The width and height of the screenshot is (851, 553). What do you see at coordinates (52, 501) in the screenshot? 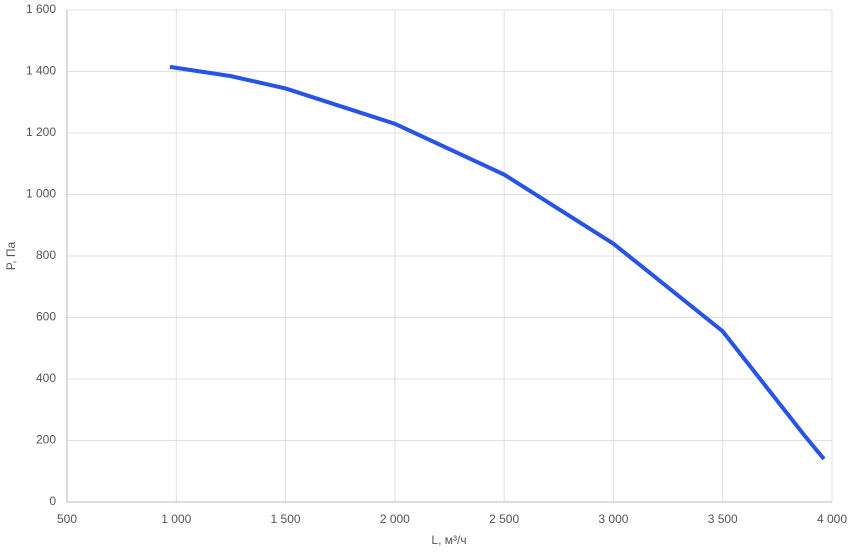
I see `y-tick-label: 0` at bounding box center [52, 501].